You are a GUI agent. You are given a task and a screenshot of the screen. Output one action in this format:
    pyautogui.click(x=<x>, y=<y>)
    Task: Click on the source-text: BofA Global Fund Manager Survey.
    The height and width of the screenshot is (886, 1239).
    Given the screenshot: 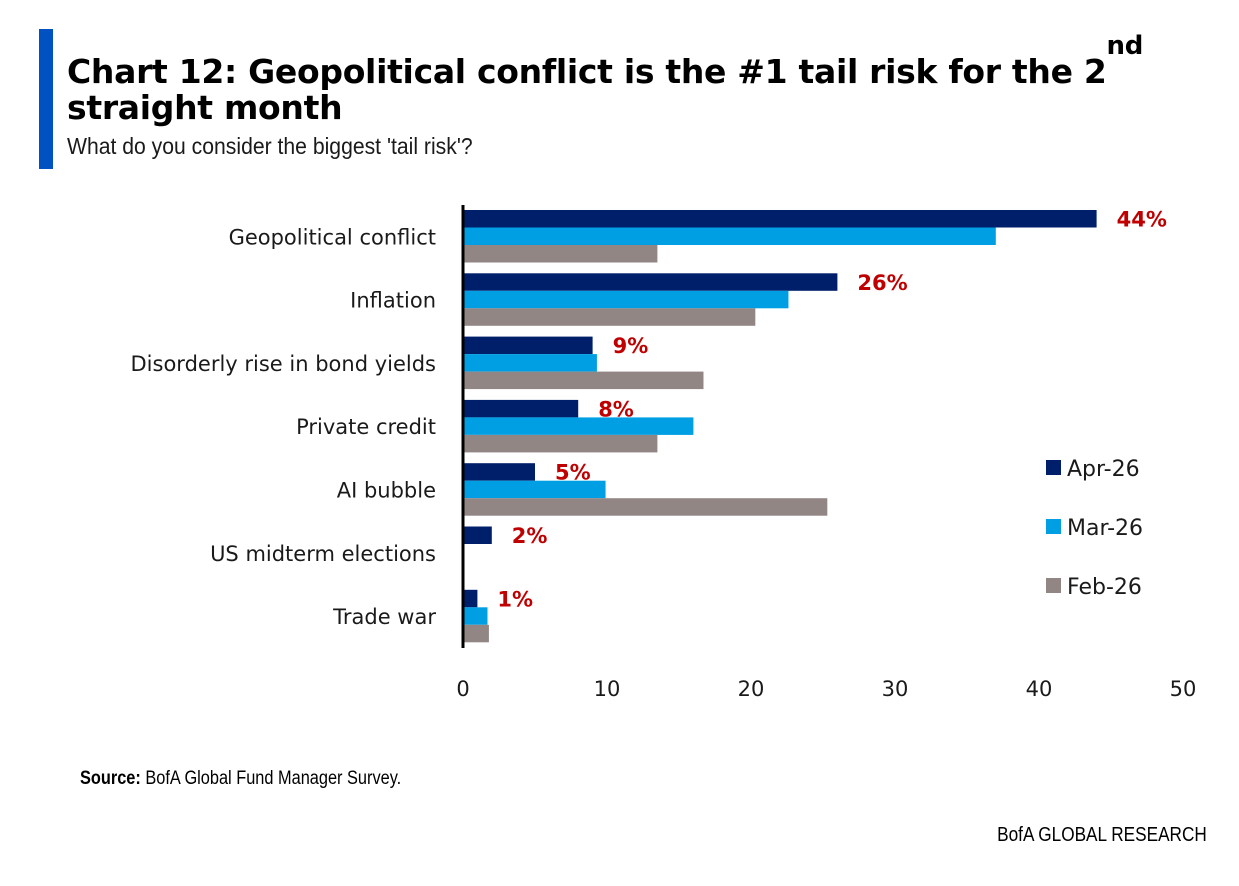 What is the action you would take?
    pyautogui.click(x=271, y=778)
    